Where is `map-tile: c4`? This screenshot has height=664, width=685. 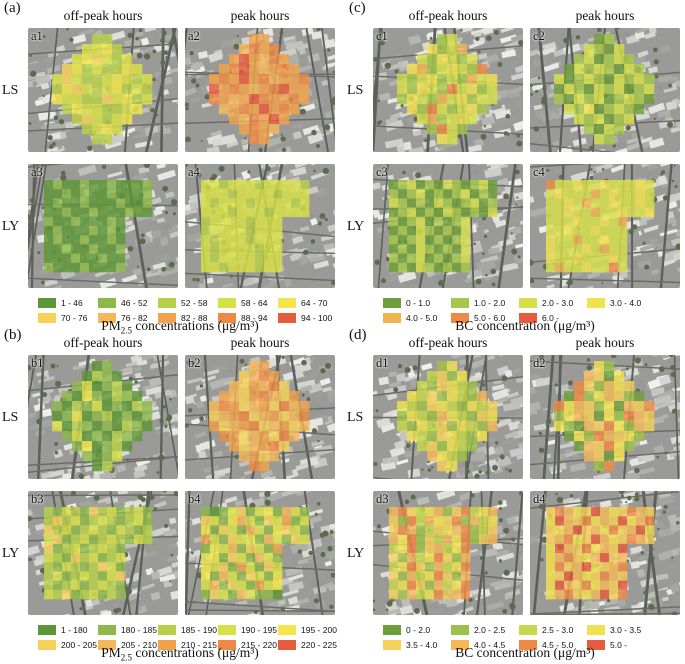 map-tile: c4 is located at coordinates (605, 226).